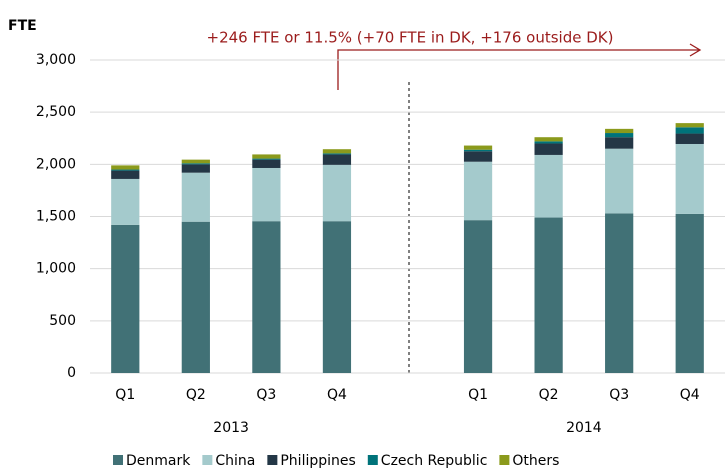  I want to click on legend-label: Others, so click(535, 460).